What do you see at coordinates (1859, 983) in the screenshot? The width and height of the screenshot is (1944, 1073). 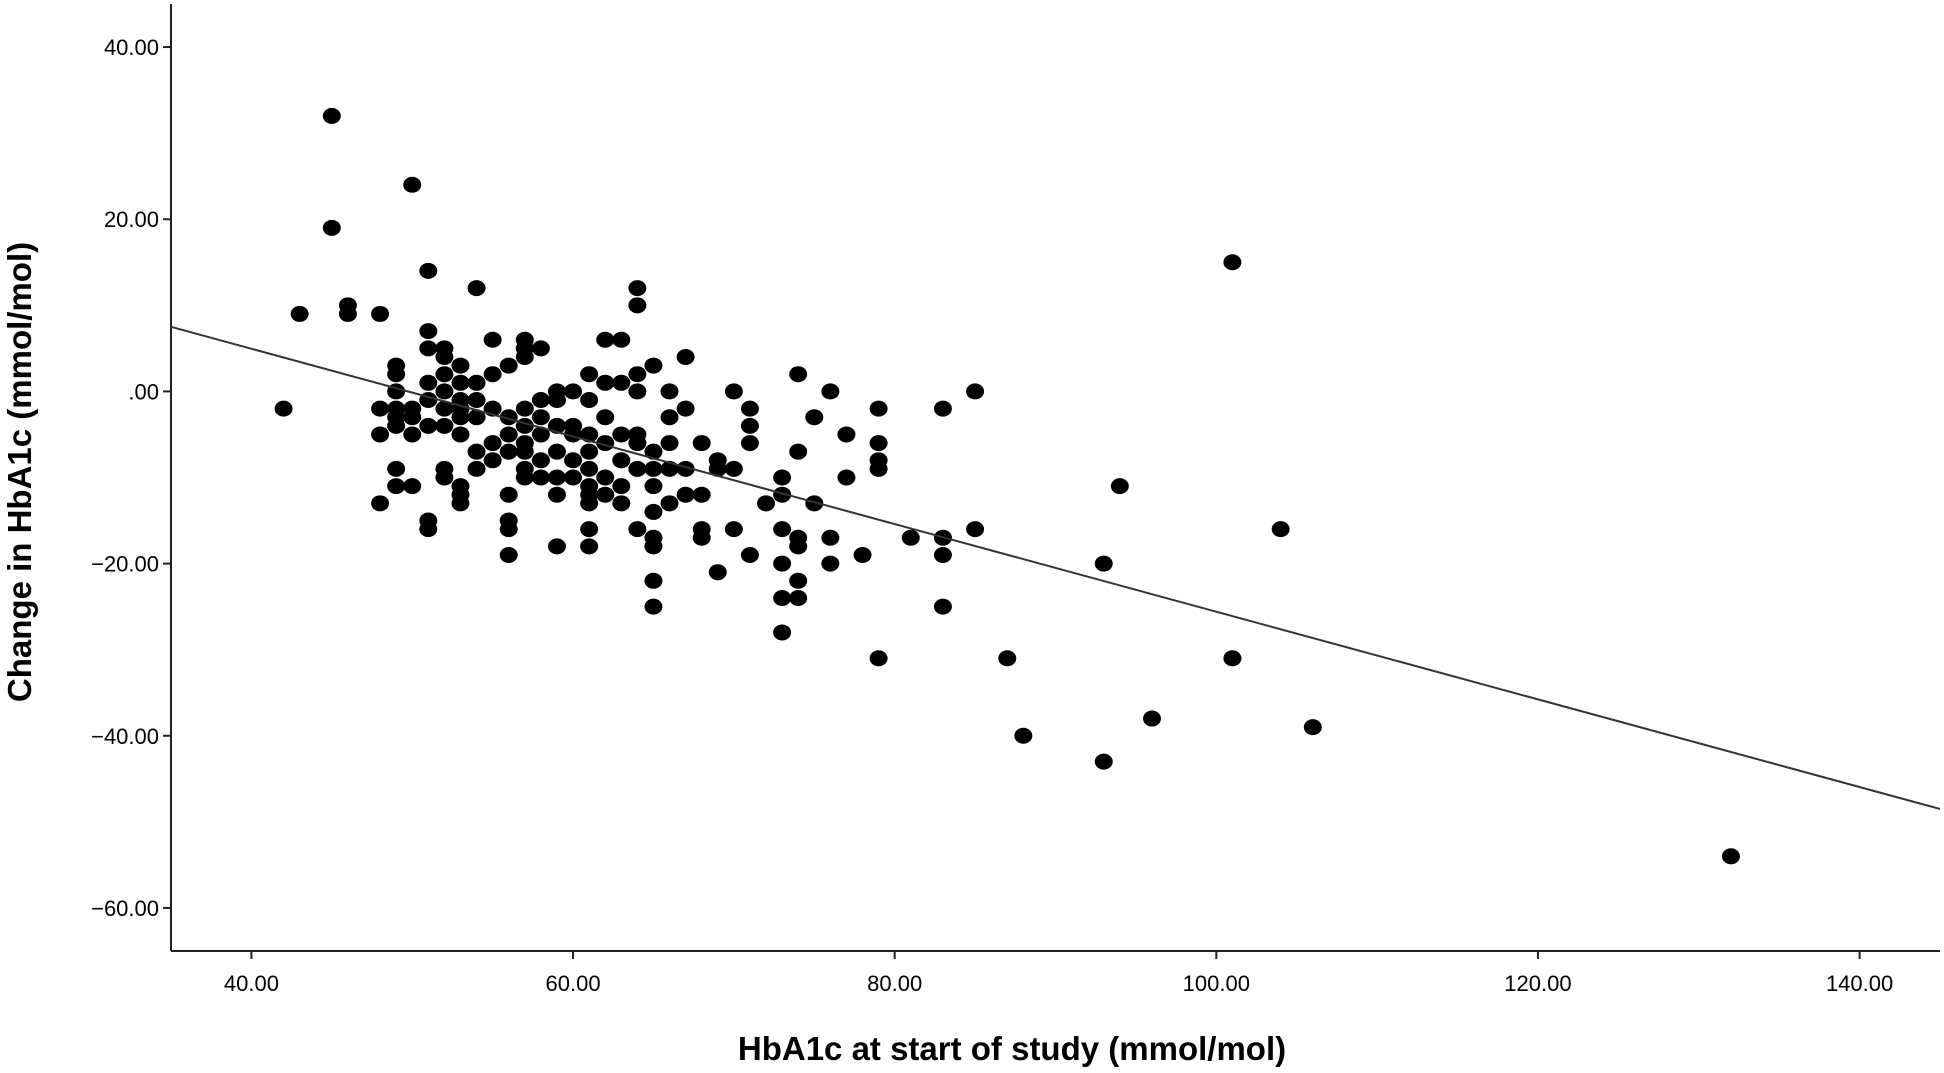 I see `x-tick-label: 140.00` at bounding box center [1859, 983].